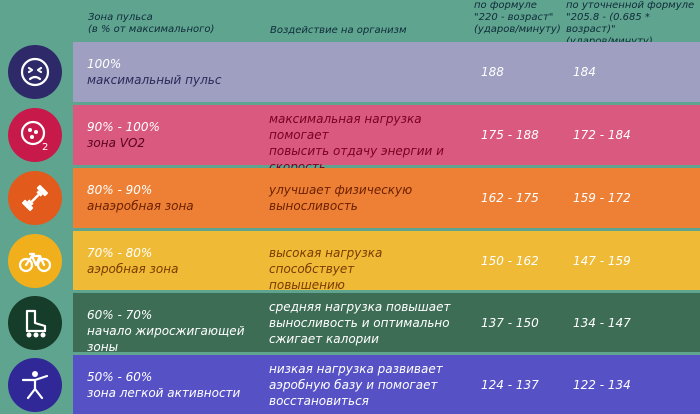 The width and height of the screenshot is (700, 414). Describe the element at coordinates (133, 269) in the screenshot. I see `zone-name: аэробная зона` at that location.